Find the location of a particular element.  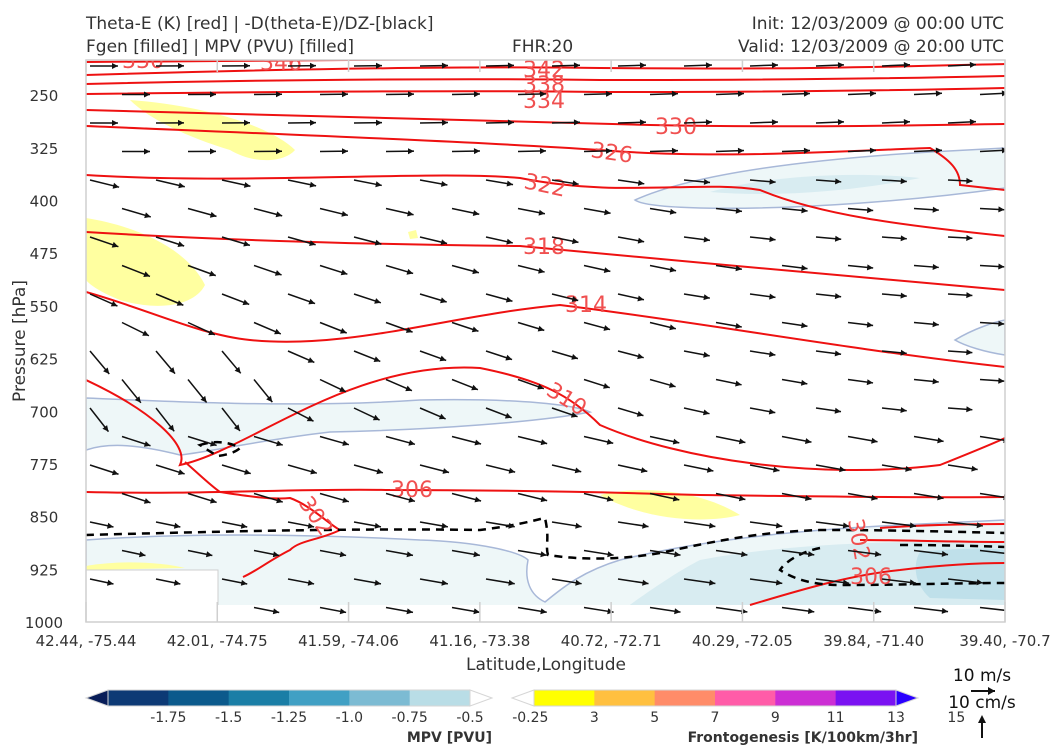

x-tick-label: 40.29, -72.05 is located at coordinates (742, 641).